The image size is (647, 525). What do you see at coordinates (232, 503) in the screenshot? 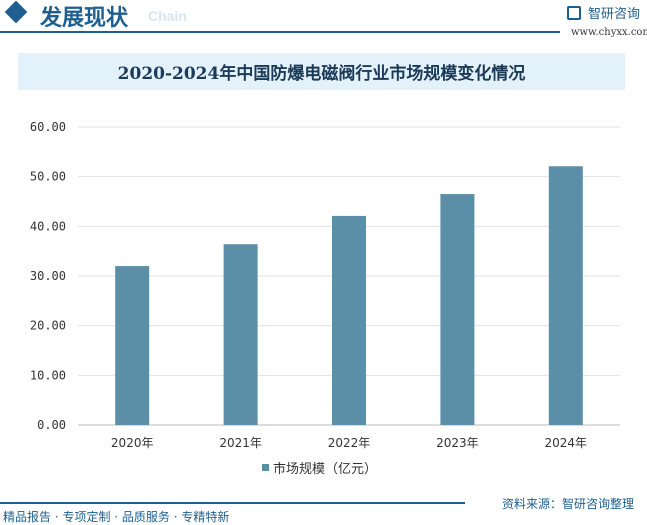
I see `footer-divider` at bounding box center [232, 503].